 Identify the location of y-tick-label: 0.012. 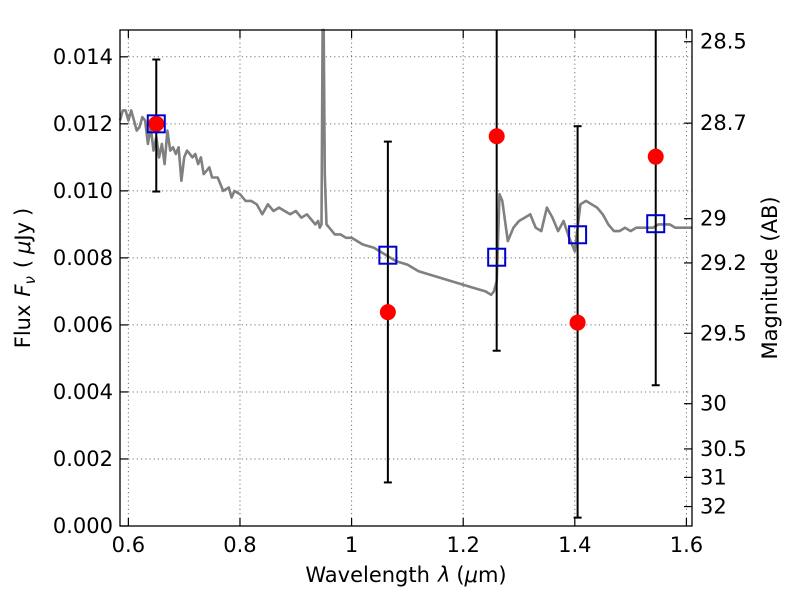
(83, 124).